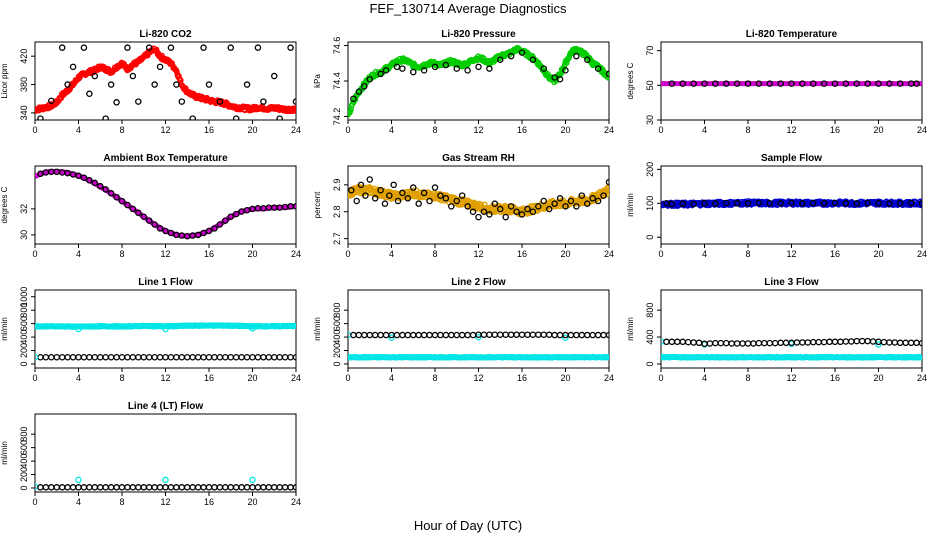  I want to click on y-tick-label: 1000, so click(24, 297).